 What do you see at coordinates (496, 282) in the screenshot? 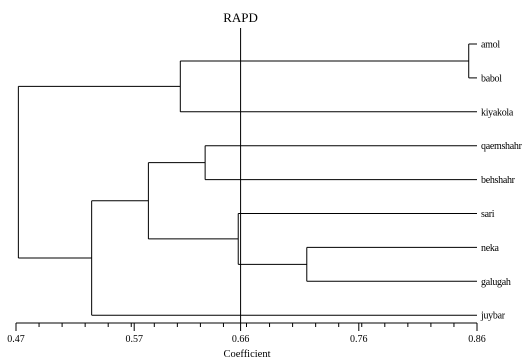
I see `leaf-label-galugah: galugah` at bounding box center [496, 282].